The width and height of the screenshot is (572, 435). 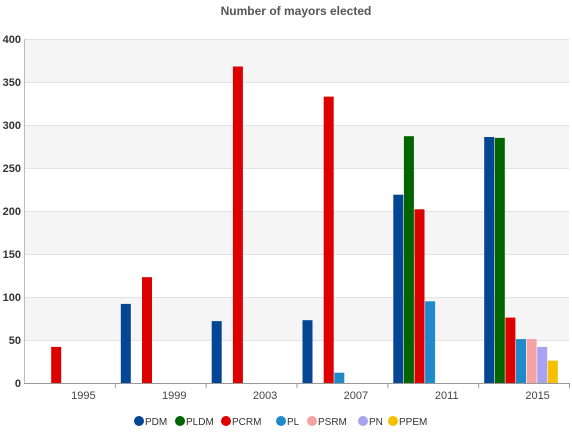 I want to click on y-tick-label: 250, so click(x=12, y=169).